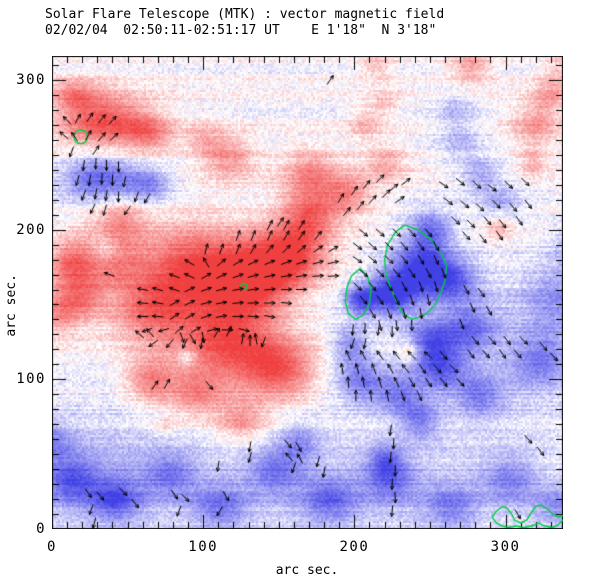 The height and width of the screenshot is (585, 612). I want to click on y-axis-label: arc sec., so click(11, 305).